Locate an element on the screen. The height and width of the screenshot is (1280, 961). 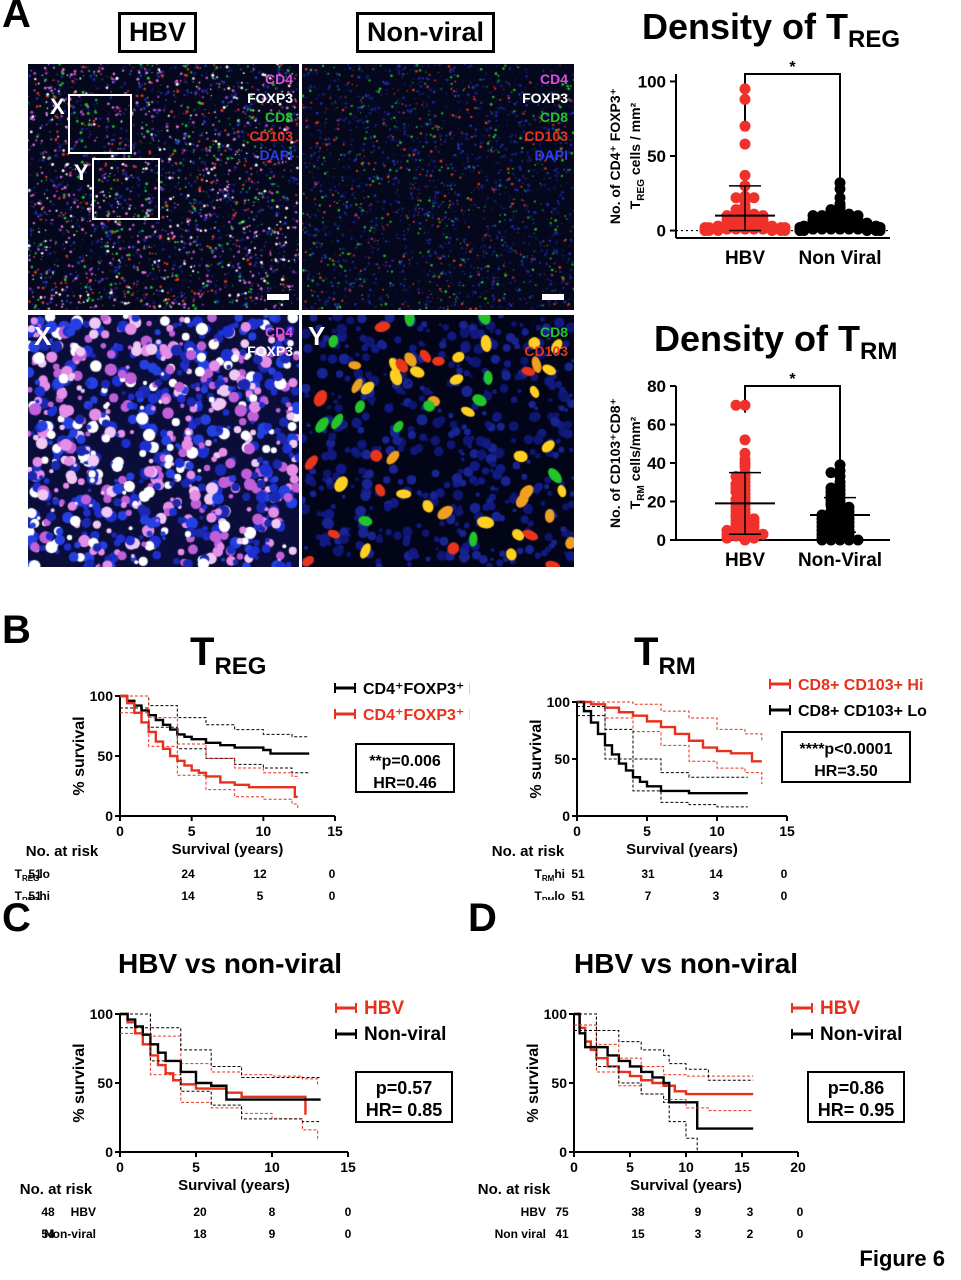
y-tick-label: 0 is located at coordinates (563, 1152).